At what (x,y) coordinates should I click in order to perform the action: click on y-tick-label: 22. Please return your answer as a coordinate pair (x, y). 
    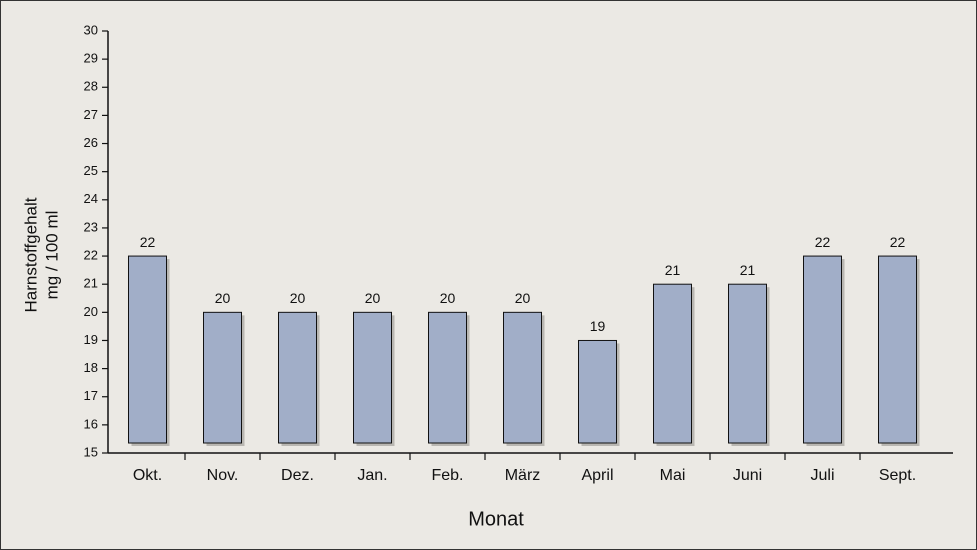
    Looking at the image, I should click on (91, 255).